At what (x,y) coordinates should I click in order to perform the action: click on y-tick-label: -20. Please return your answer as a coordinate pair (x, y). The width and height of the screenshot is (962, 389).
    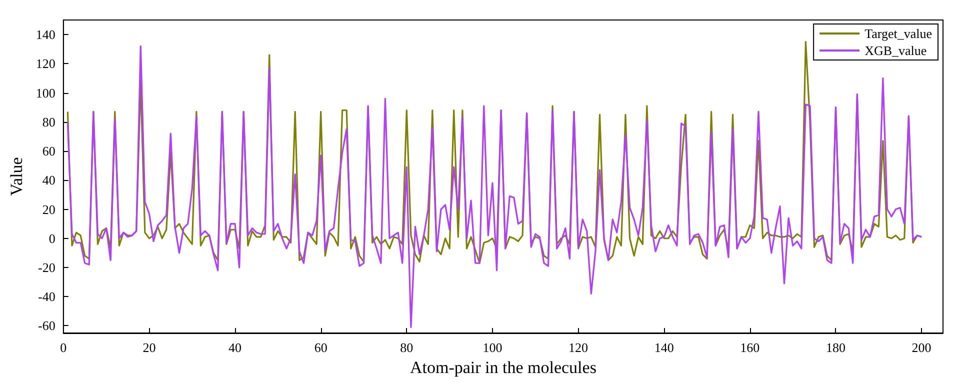
    Looking at the image, I should click on (47, 267).